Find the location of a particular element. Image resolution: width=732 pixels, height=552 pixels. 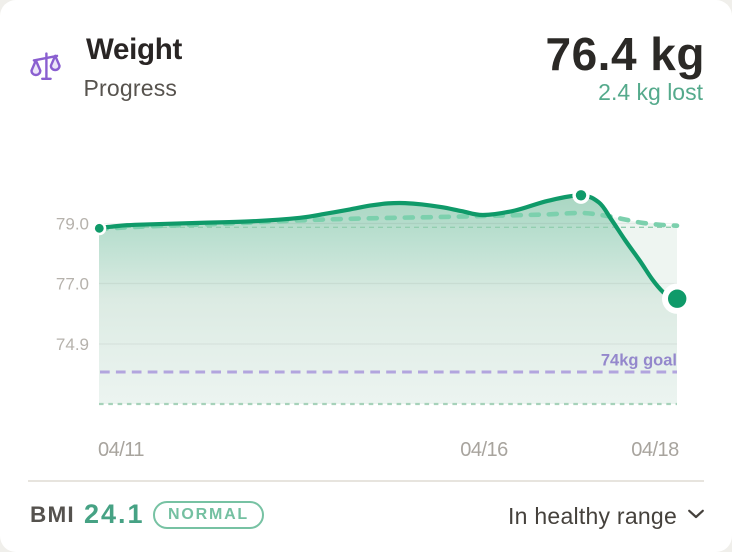

svg-text: 79.0 is located at coordinates (72, 224).